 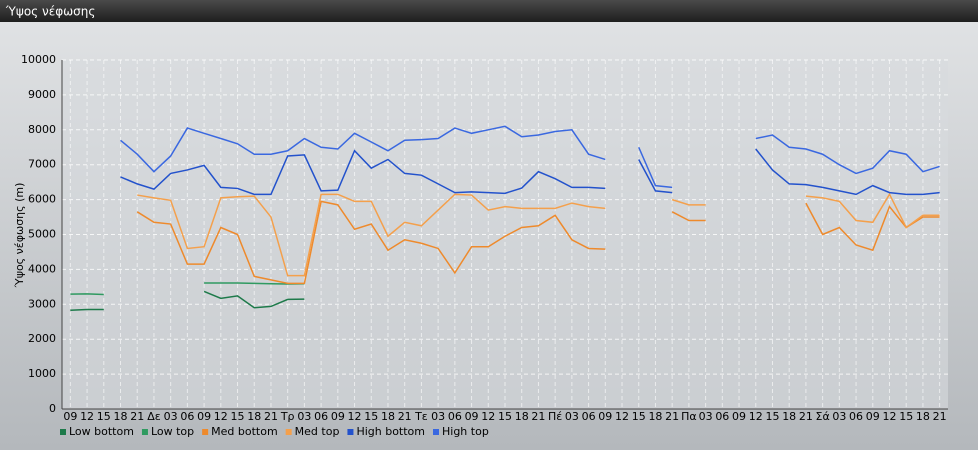 What do you see at coordinates (421, 416) in the screenshot?
I see `x-tick-label: Τε` at bounding box center [421, 416].